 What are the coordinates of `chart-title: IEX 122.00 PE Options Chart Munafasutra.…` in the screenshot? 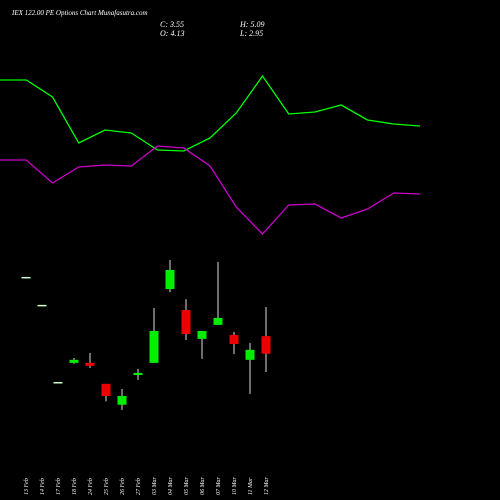 It's located at (79, 13).